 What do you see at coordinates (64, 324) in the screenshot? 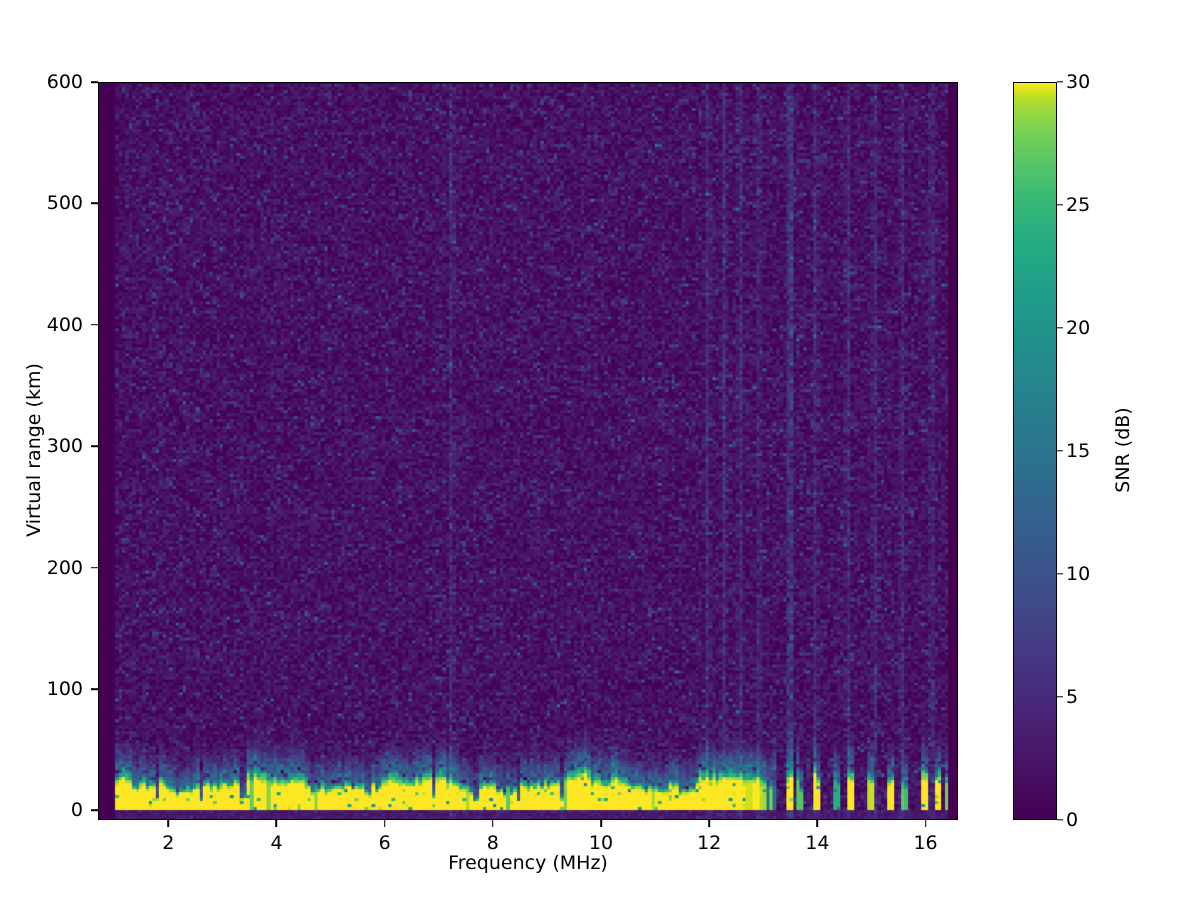
I see `y-tick-label: 400` at bounding box center [64, 324].